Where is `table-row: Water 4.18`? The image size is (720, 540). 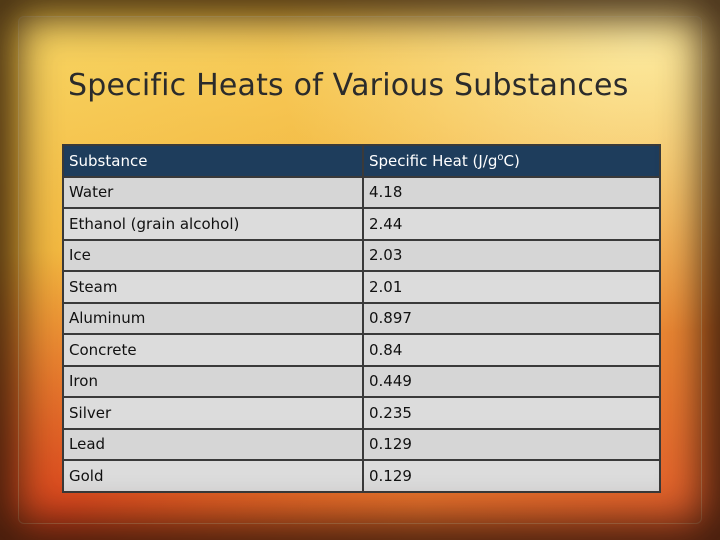 table-row: Water 4.18 is located at coordinates (361, 192).